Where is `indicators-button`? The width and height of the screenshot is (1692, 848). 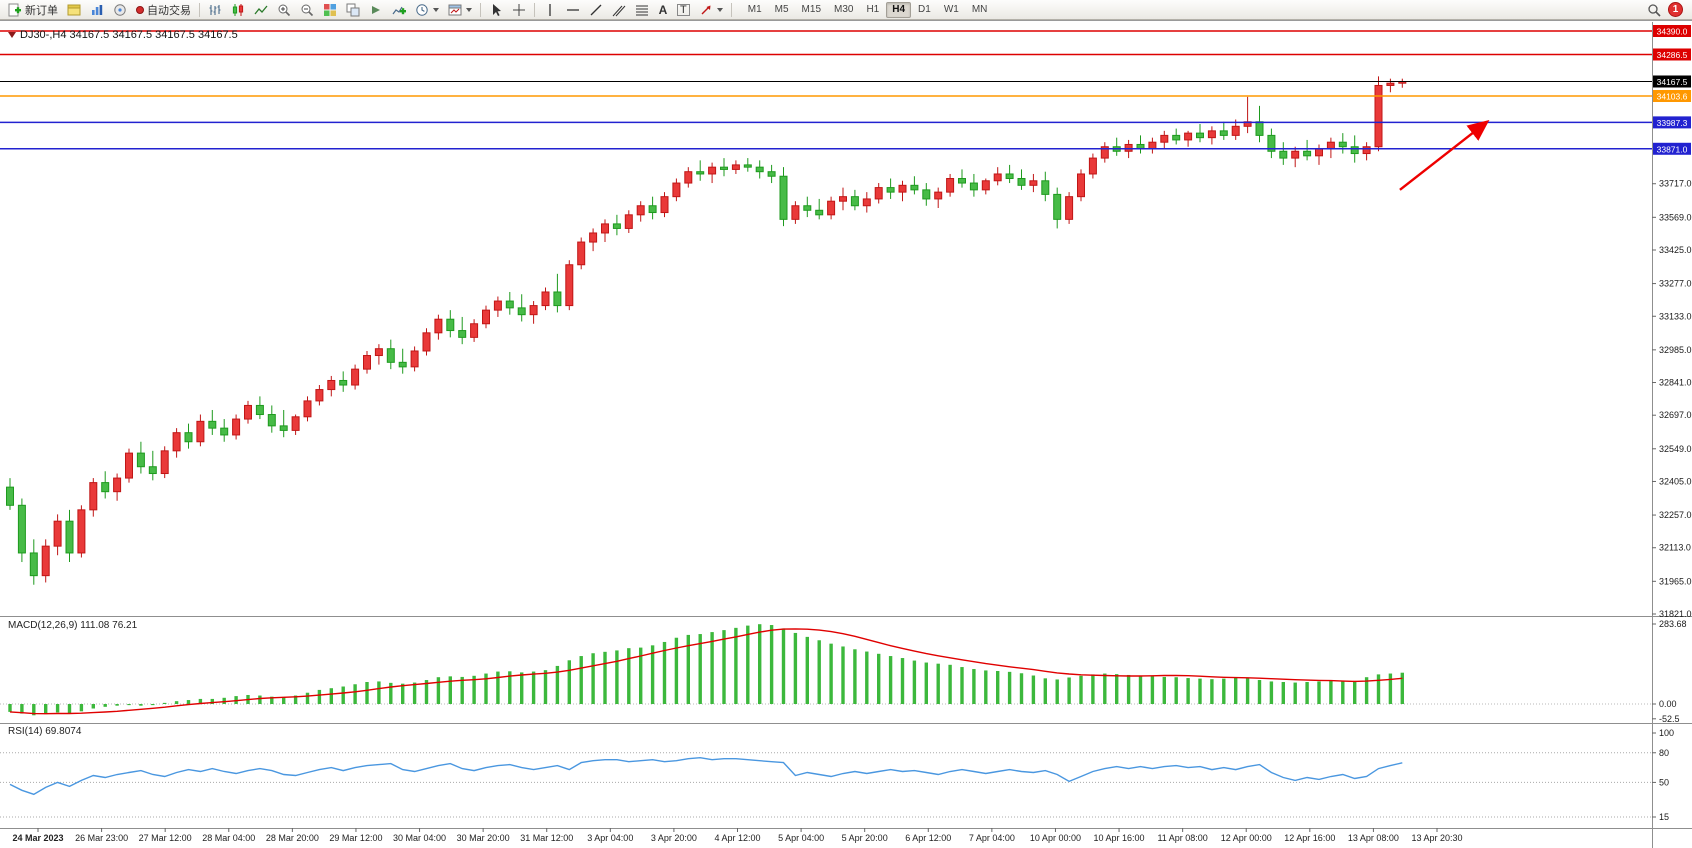 indicators-button is located at coordinates (399, 9).